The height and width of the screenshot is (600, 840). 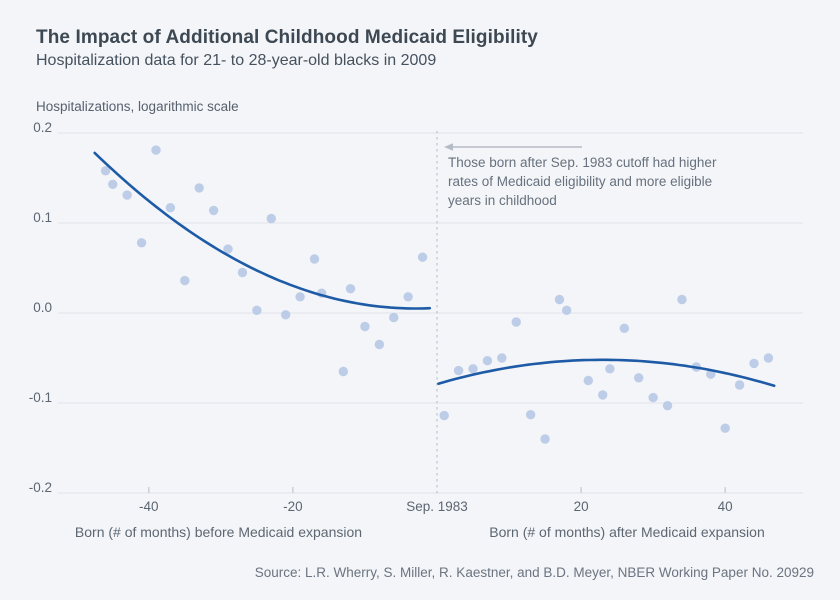 What do you see at coordinates (40, 487) in the screenshot?
I see `y-tick-label: -0.2` at bounding box center [40, 487].